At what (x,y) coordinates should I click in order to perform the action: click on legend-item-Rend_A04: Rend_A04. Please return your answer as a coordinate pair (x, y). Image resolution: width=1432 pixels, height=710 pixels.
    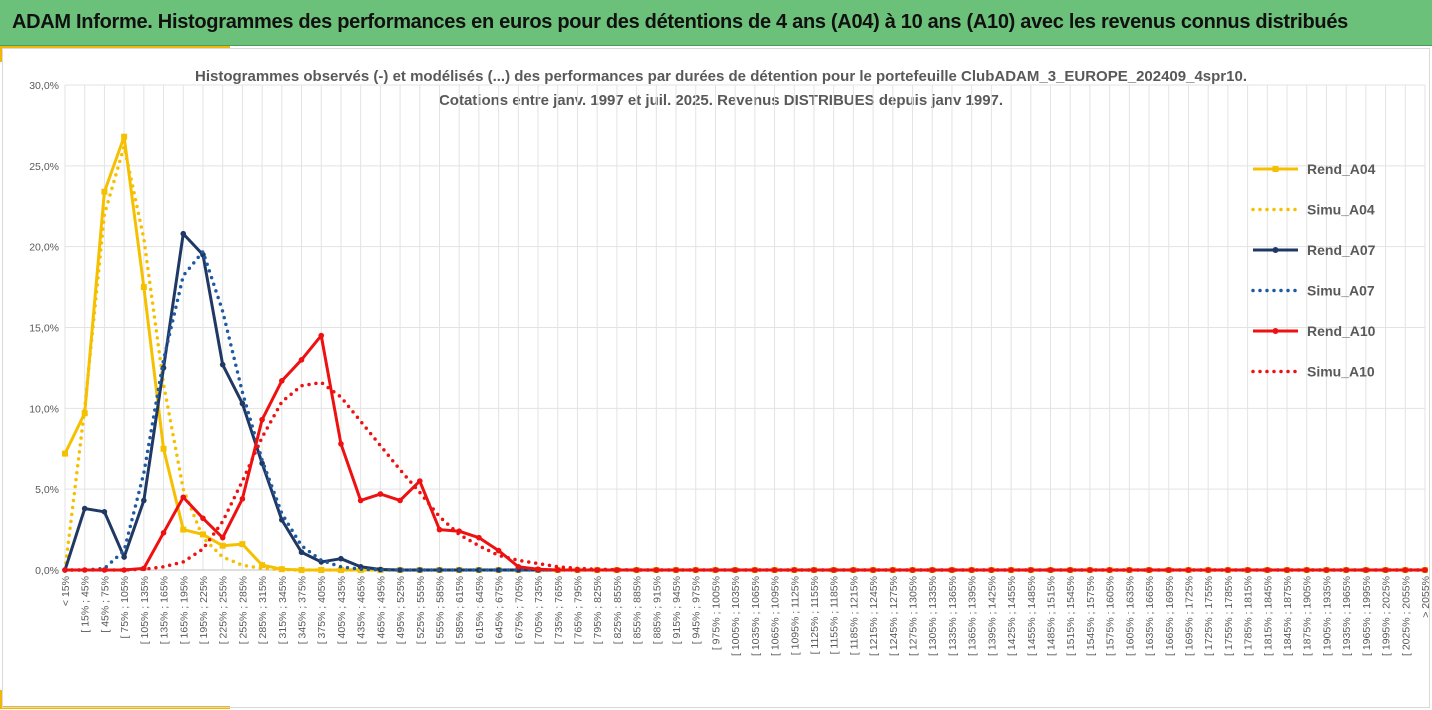
    Looking at the image, I should click on (1314, 169).